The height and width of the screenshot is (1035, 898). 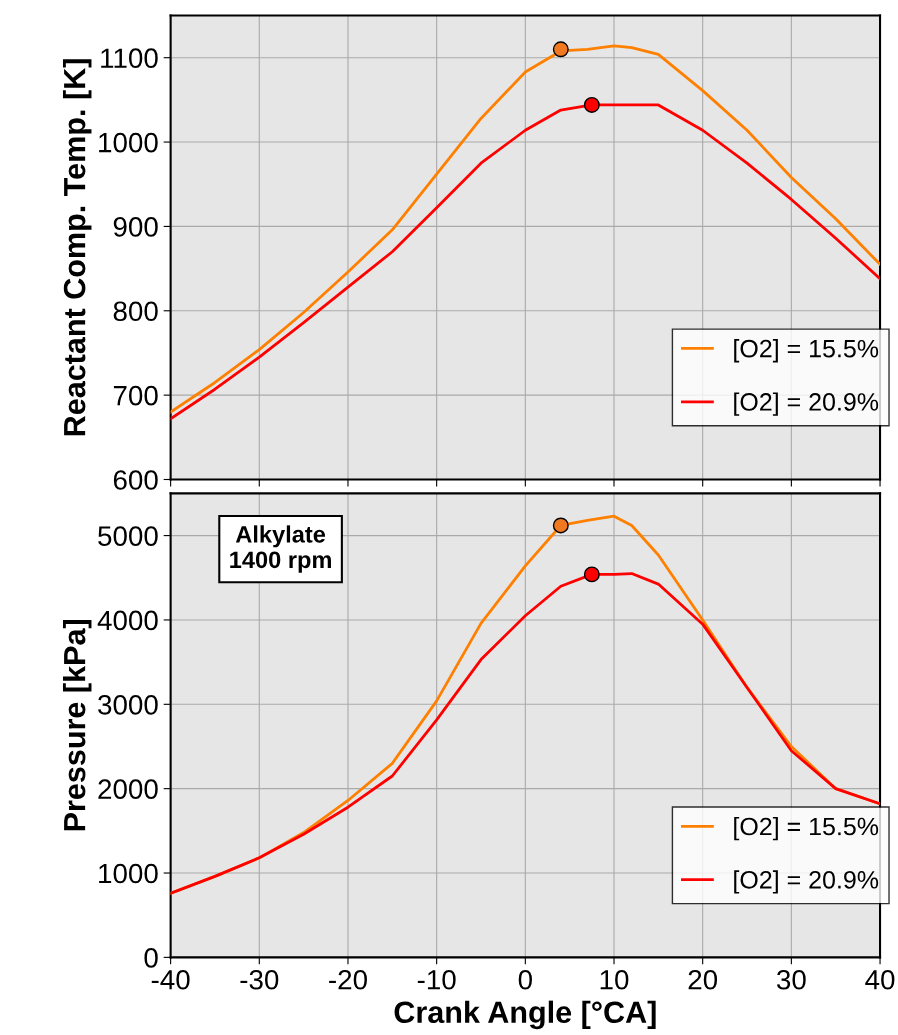 I want to click on y-tick-label: 5000, so click(x=128, y=536).